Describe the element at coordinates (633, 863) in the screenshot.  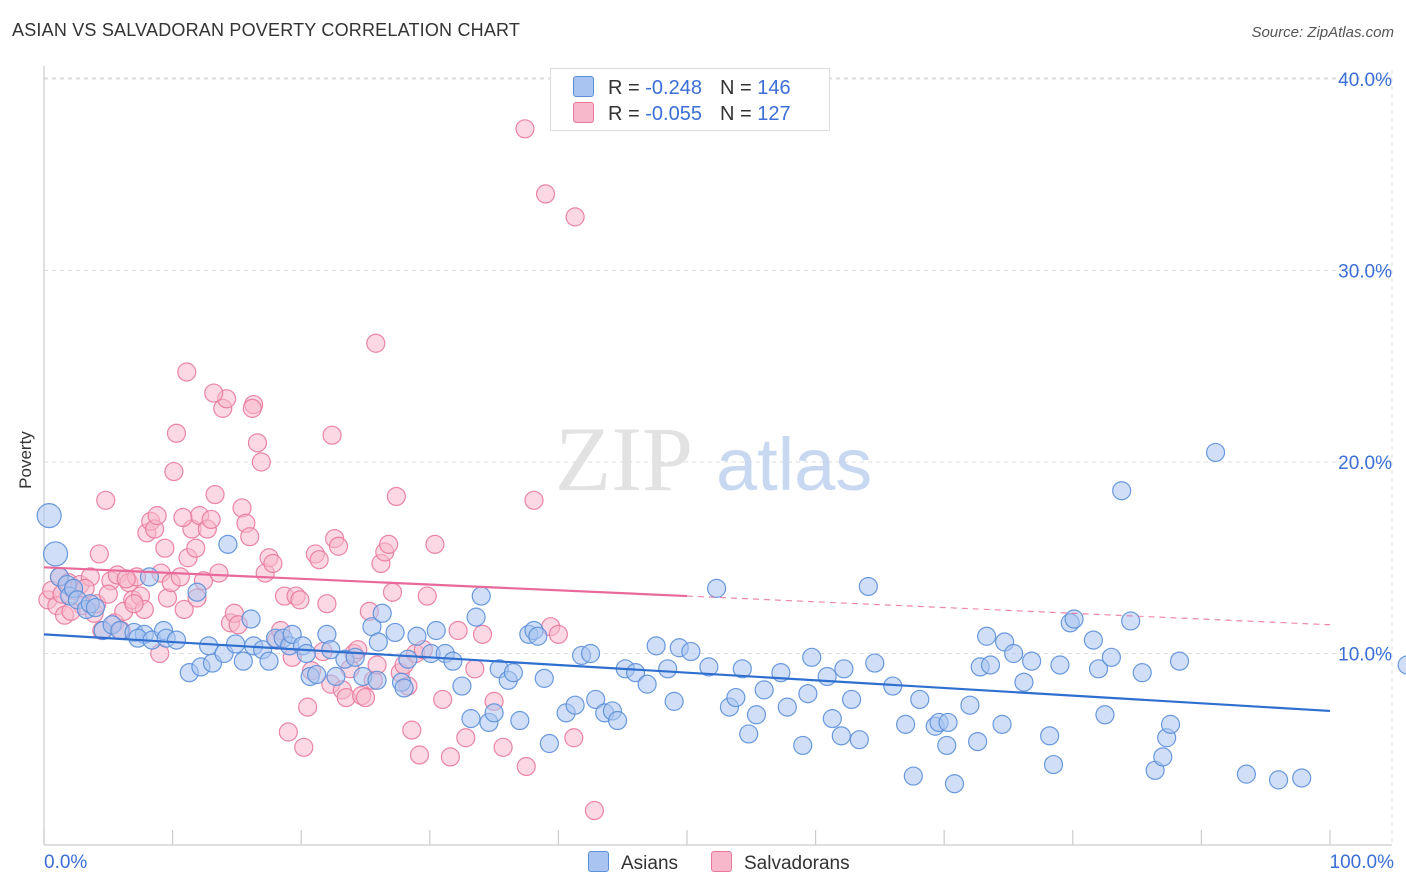
I see `series-legend-asians: Asians` at that location.